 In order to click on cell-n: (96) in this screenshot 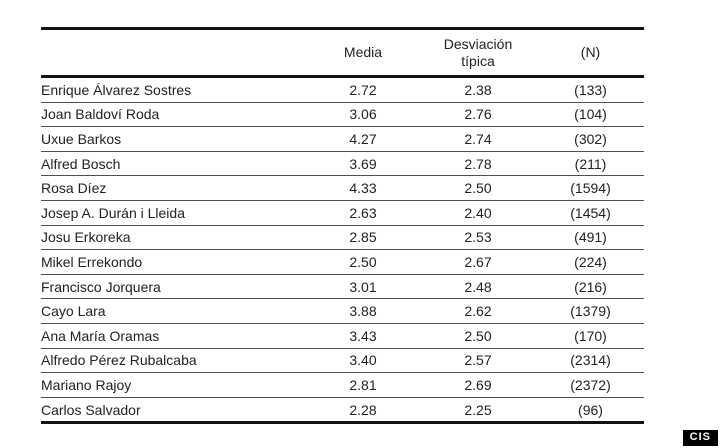, I will do `click(590, 411)`.